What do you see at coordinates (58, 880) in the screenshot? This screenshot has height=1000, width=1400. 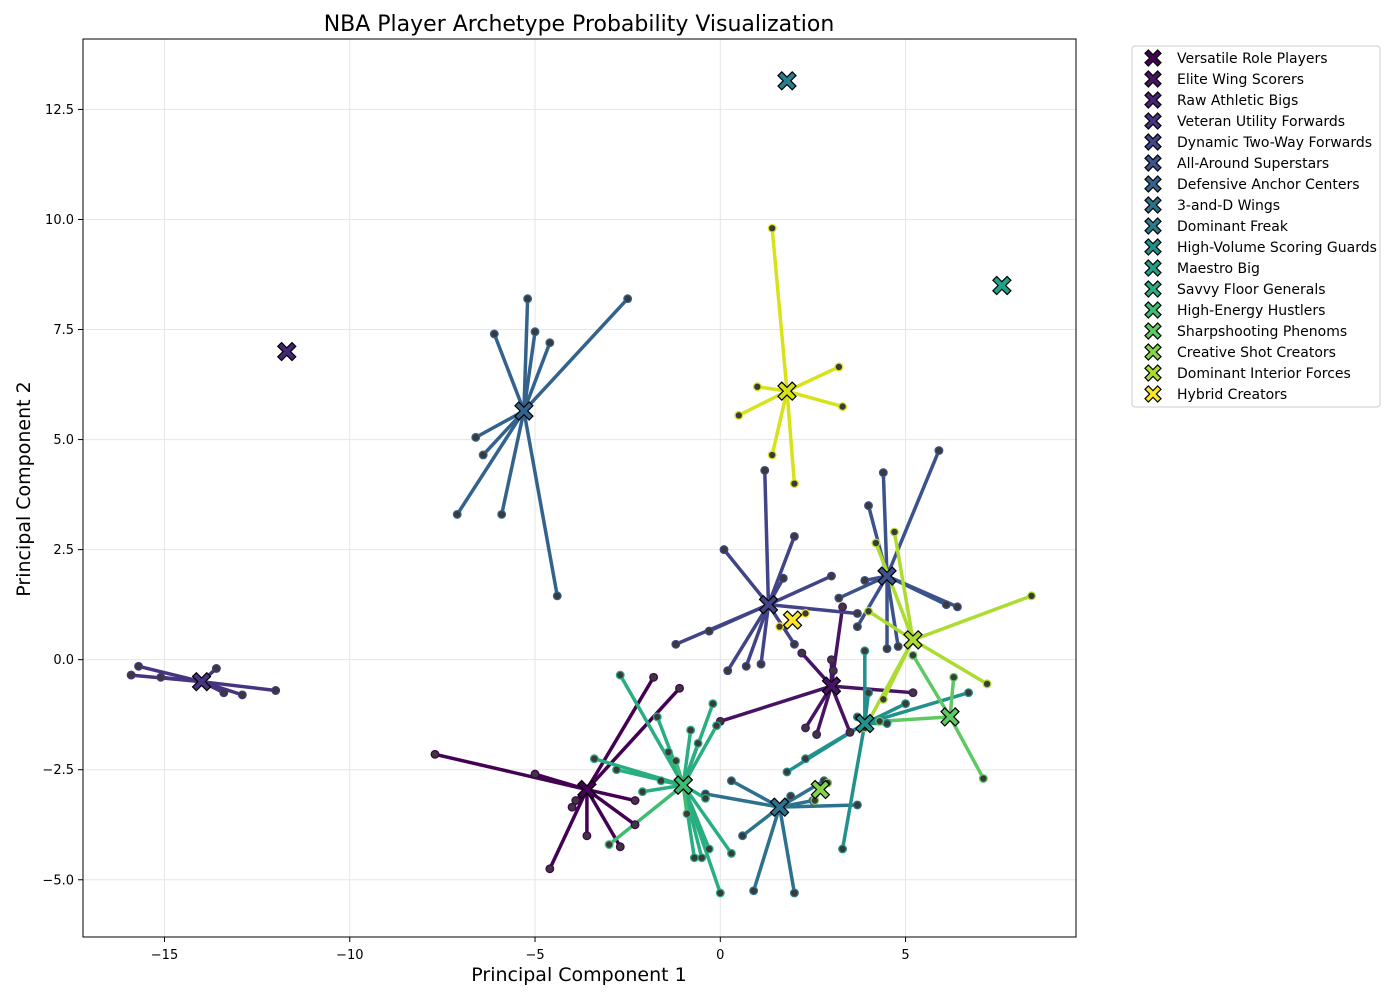 I see `y-tick-label: −5.0` at bounding box center [58, 880].